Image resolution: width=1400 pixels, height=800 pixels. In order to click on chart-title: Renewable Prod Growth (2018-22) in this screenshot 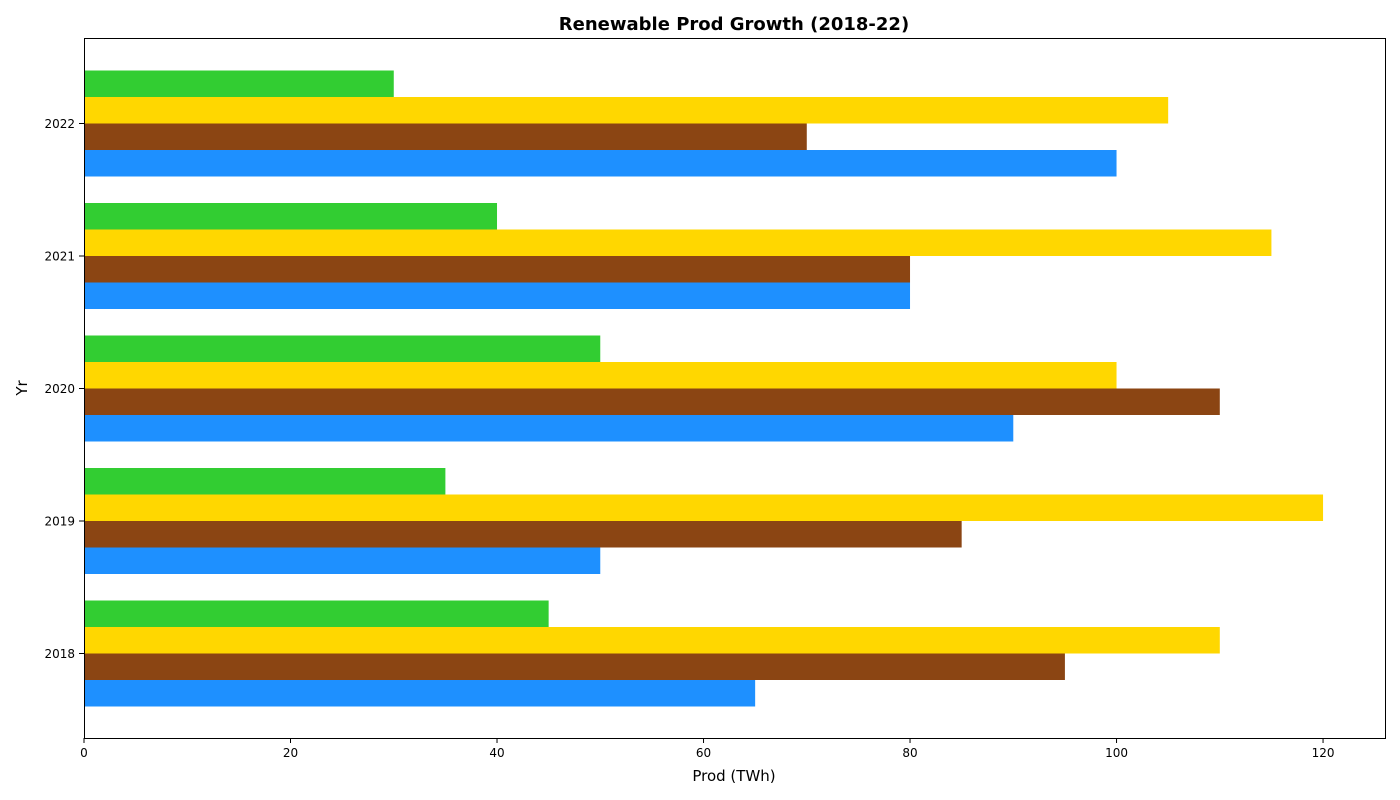, I will do `click(734, 24)`.